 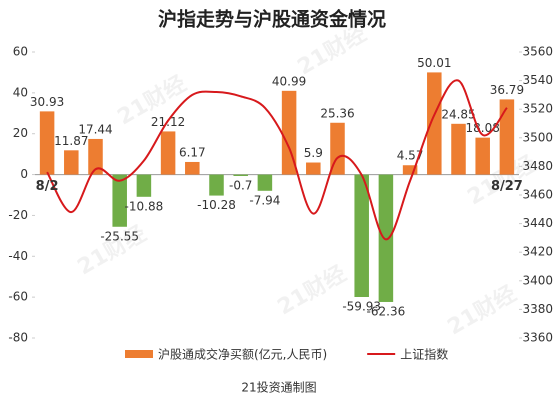 What do you see at coordinates (71, 141) in the screenshot?
I see `value-label: 11.87` at bounding box center [71, 141].